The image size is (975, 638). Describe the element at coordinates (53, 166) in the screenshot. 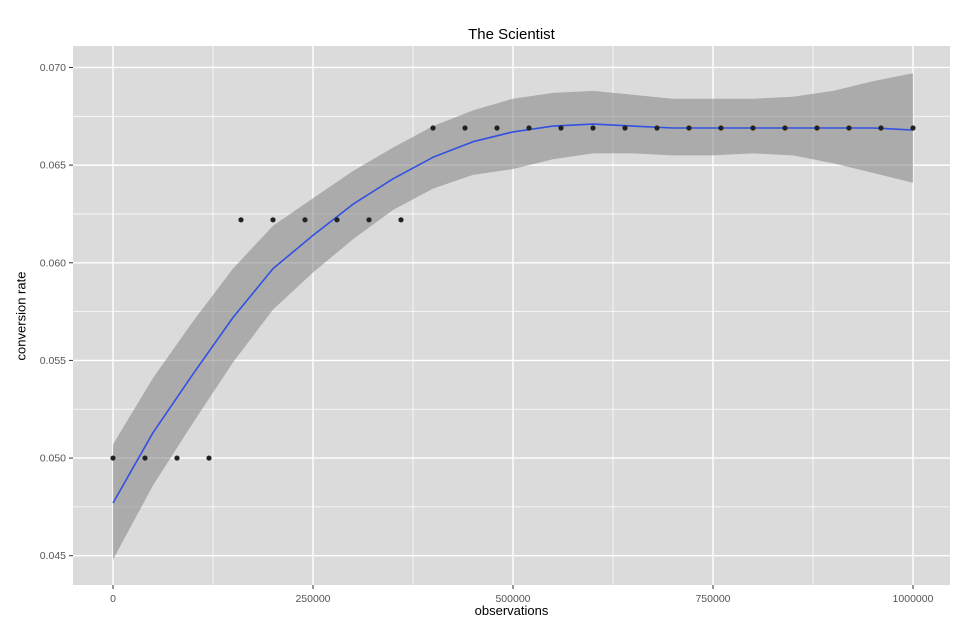

I see `y-tick-label: 0.065` at that location.